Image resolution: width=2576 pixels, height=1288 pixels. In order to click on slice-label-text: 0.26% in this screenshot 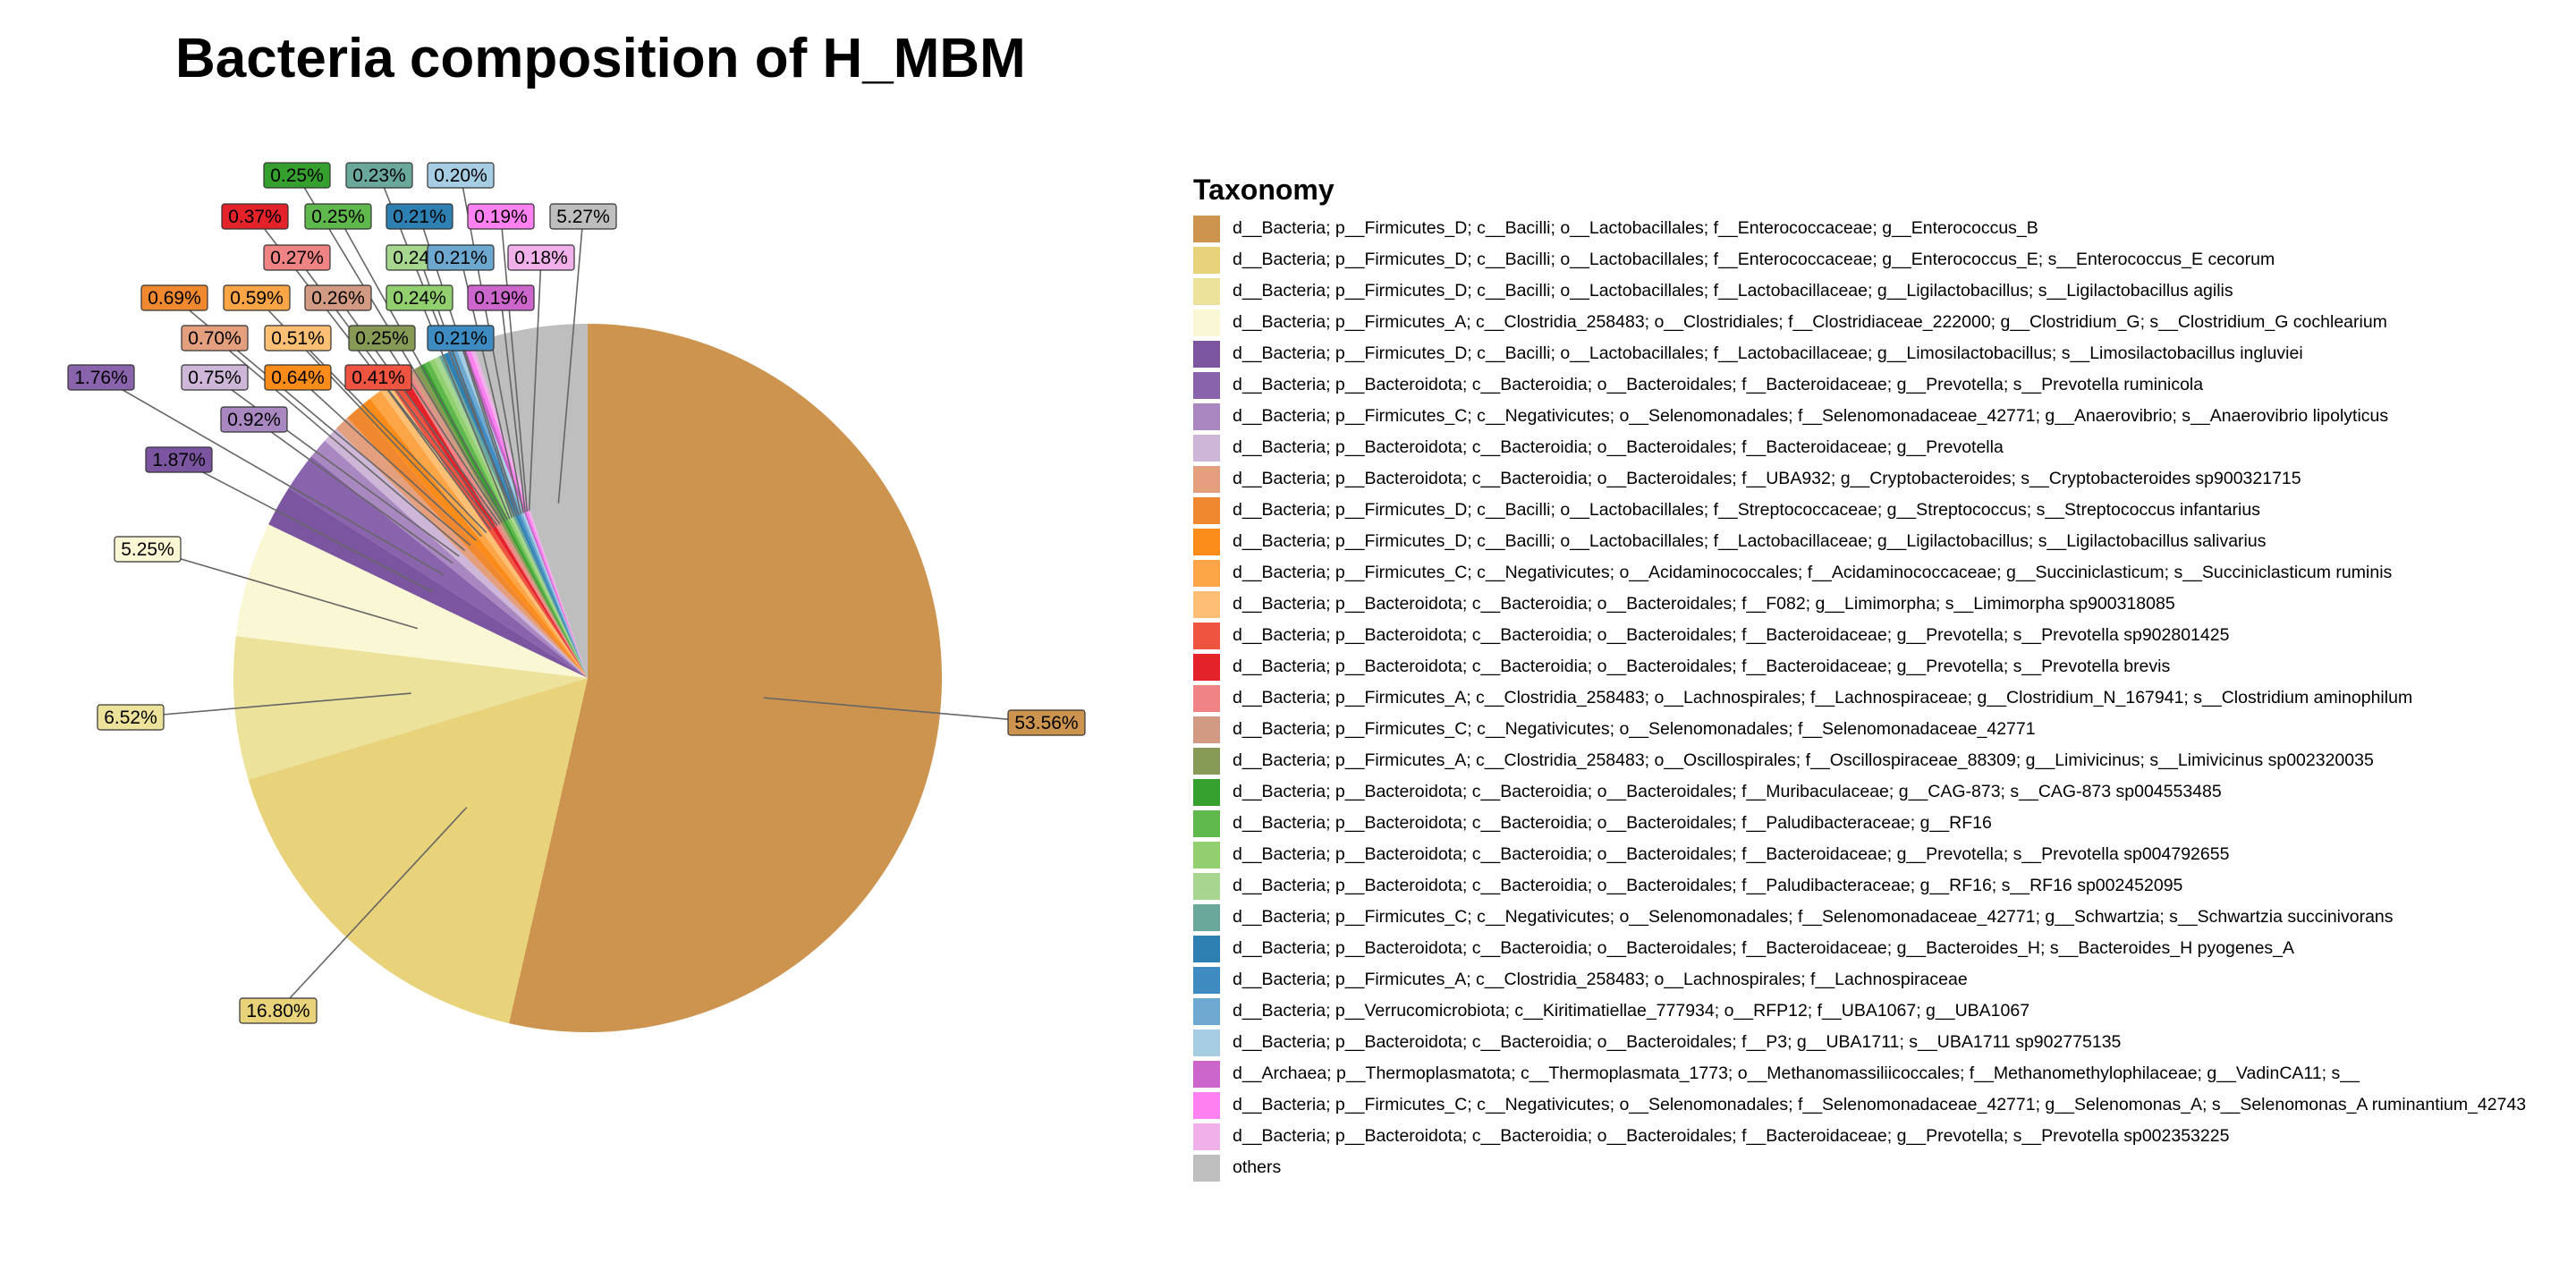, I will do `click(338, 298)`.